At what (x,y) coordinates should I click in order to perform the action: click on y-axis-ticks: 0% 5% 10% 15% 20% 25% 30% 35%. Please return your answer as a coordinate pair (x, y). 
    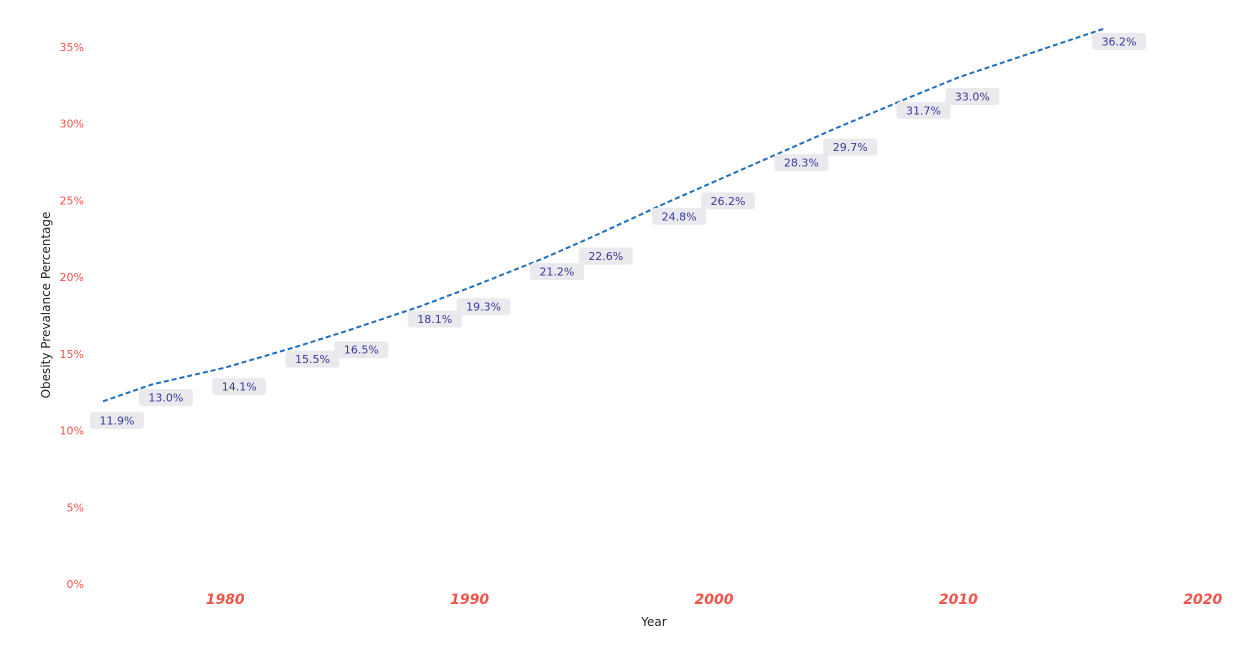
    Looking at the image, I should click on (72, 316).